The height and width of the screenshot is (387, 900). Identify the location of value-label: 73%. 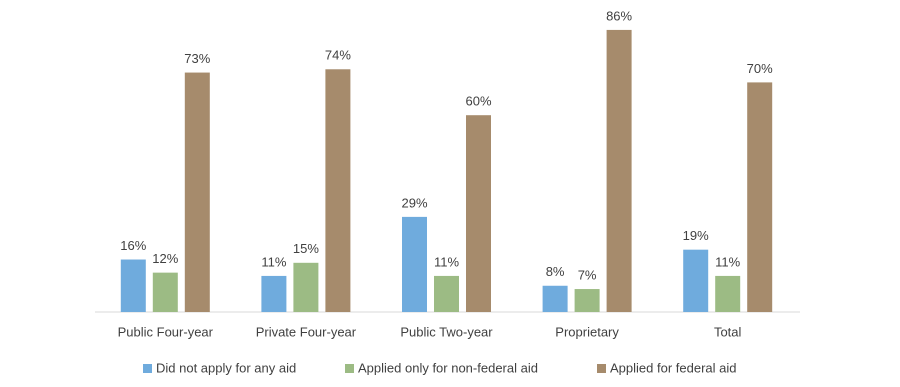
(197, 58).